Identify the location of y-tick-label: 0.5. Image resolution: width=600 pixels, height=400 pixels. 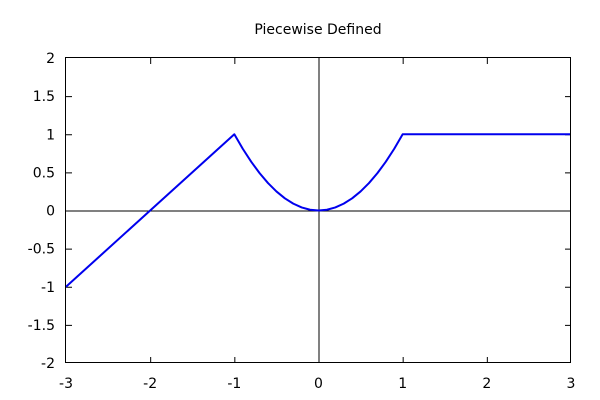
(44, 173).